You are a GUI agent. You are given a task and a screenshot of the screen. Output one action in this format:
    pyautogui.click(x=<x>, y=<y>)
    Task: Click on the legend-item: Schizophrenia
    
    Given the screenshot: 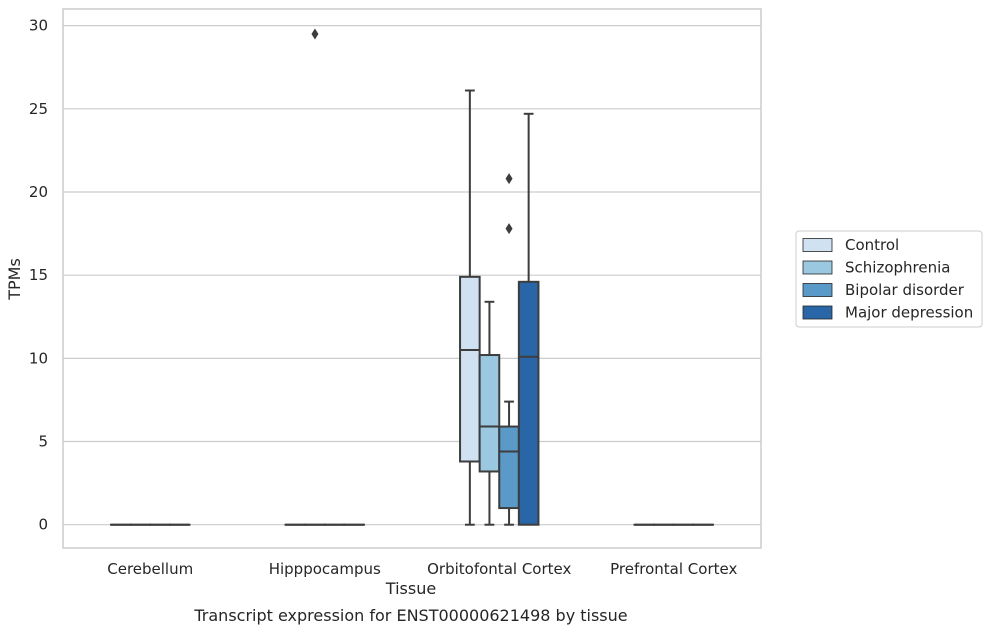 What is the action you would take?
    pyautogui.click(x=876, y=268)
    